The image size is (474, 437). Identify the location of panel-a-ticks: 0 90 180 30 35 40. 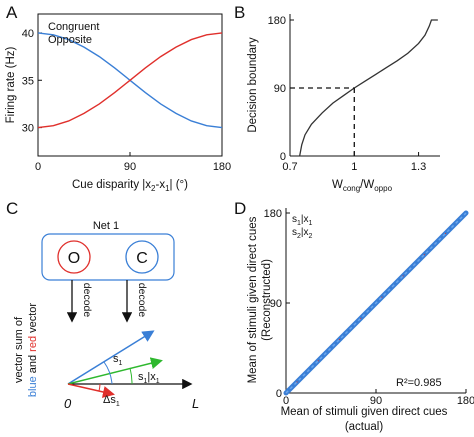
(126, 100).